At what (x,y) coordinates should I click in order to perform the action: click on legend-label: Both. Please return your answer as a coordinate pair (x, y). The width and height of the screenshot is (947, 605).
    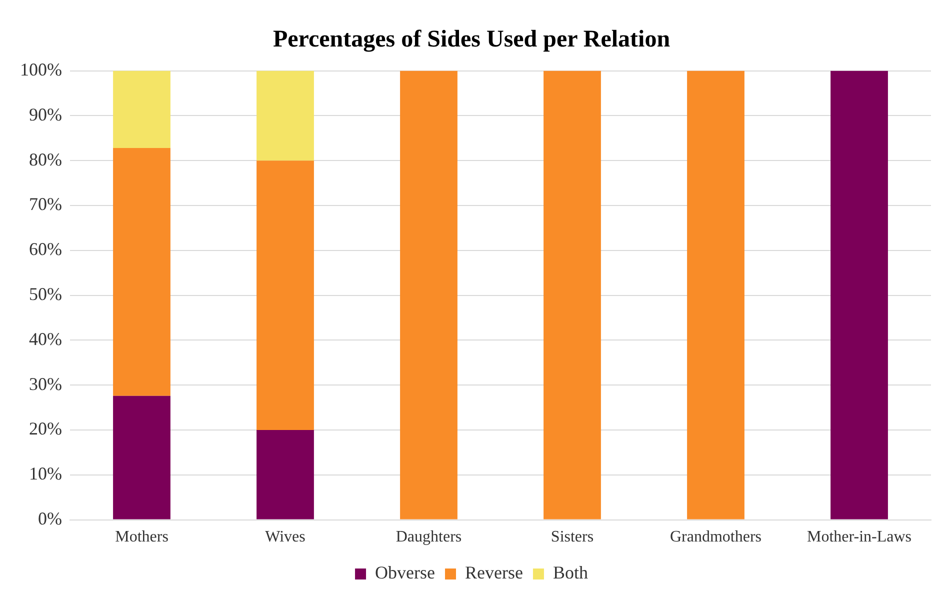
    Looking at the image, I should click on (570, 572).